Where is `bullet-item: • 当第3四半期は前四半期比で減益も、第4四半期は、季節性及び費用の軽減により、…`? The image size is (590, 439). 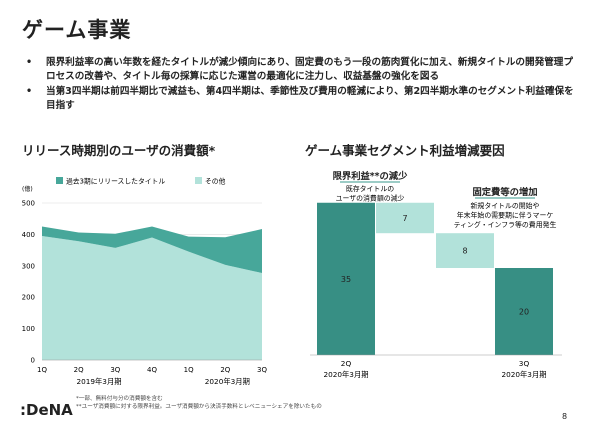 bullet-item: • 当第3四半期は前四半期比で減益も、第4四半期は、季節性及び費用の軽減により、… is located at coordinates (303, 99).